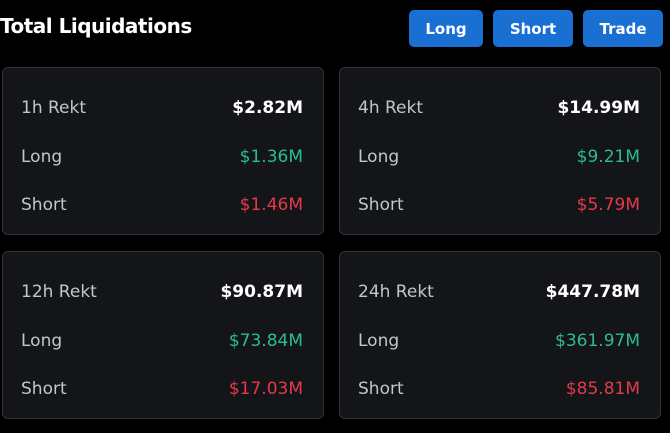 The image size is (670, 433). What do you see at coordinates (162, 341) in the screenshot?
I see `stat-row: Long $73.84M` at bounding box center [162, 341].